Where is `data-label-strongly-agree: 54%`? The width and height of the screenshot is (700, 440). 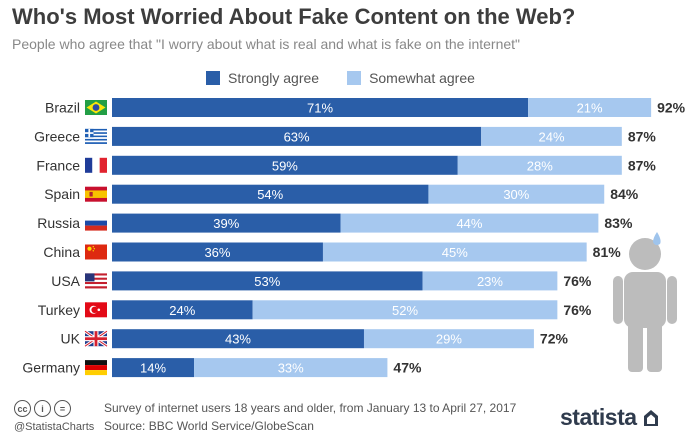
data-label-strongly-agree: 54% is located at coordinates (270, 194).